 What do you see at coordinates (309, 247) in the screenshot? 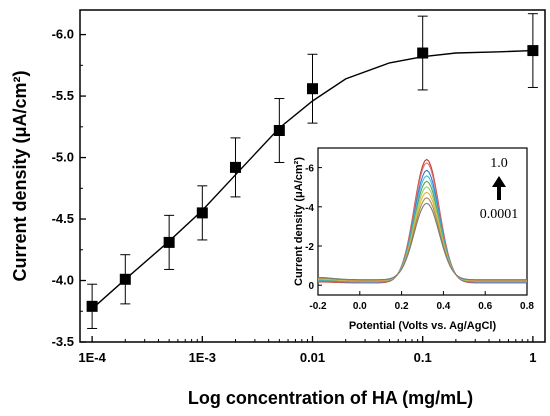
I see `inset-y-tick-label: -2` at bounding box center [309, 247].